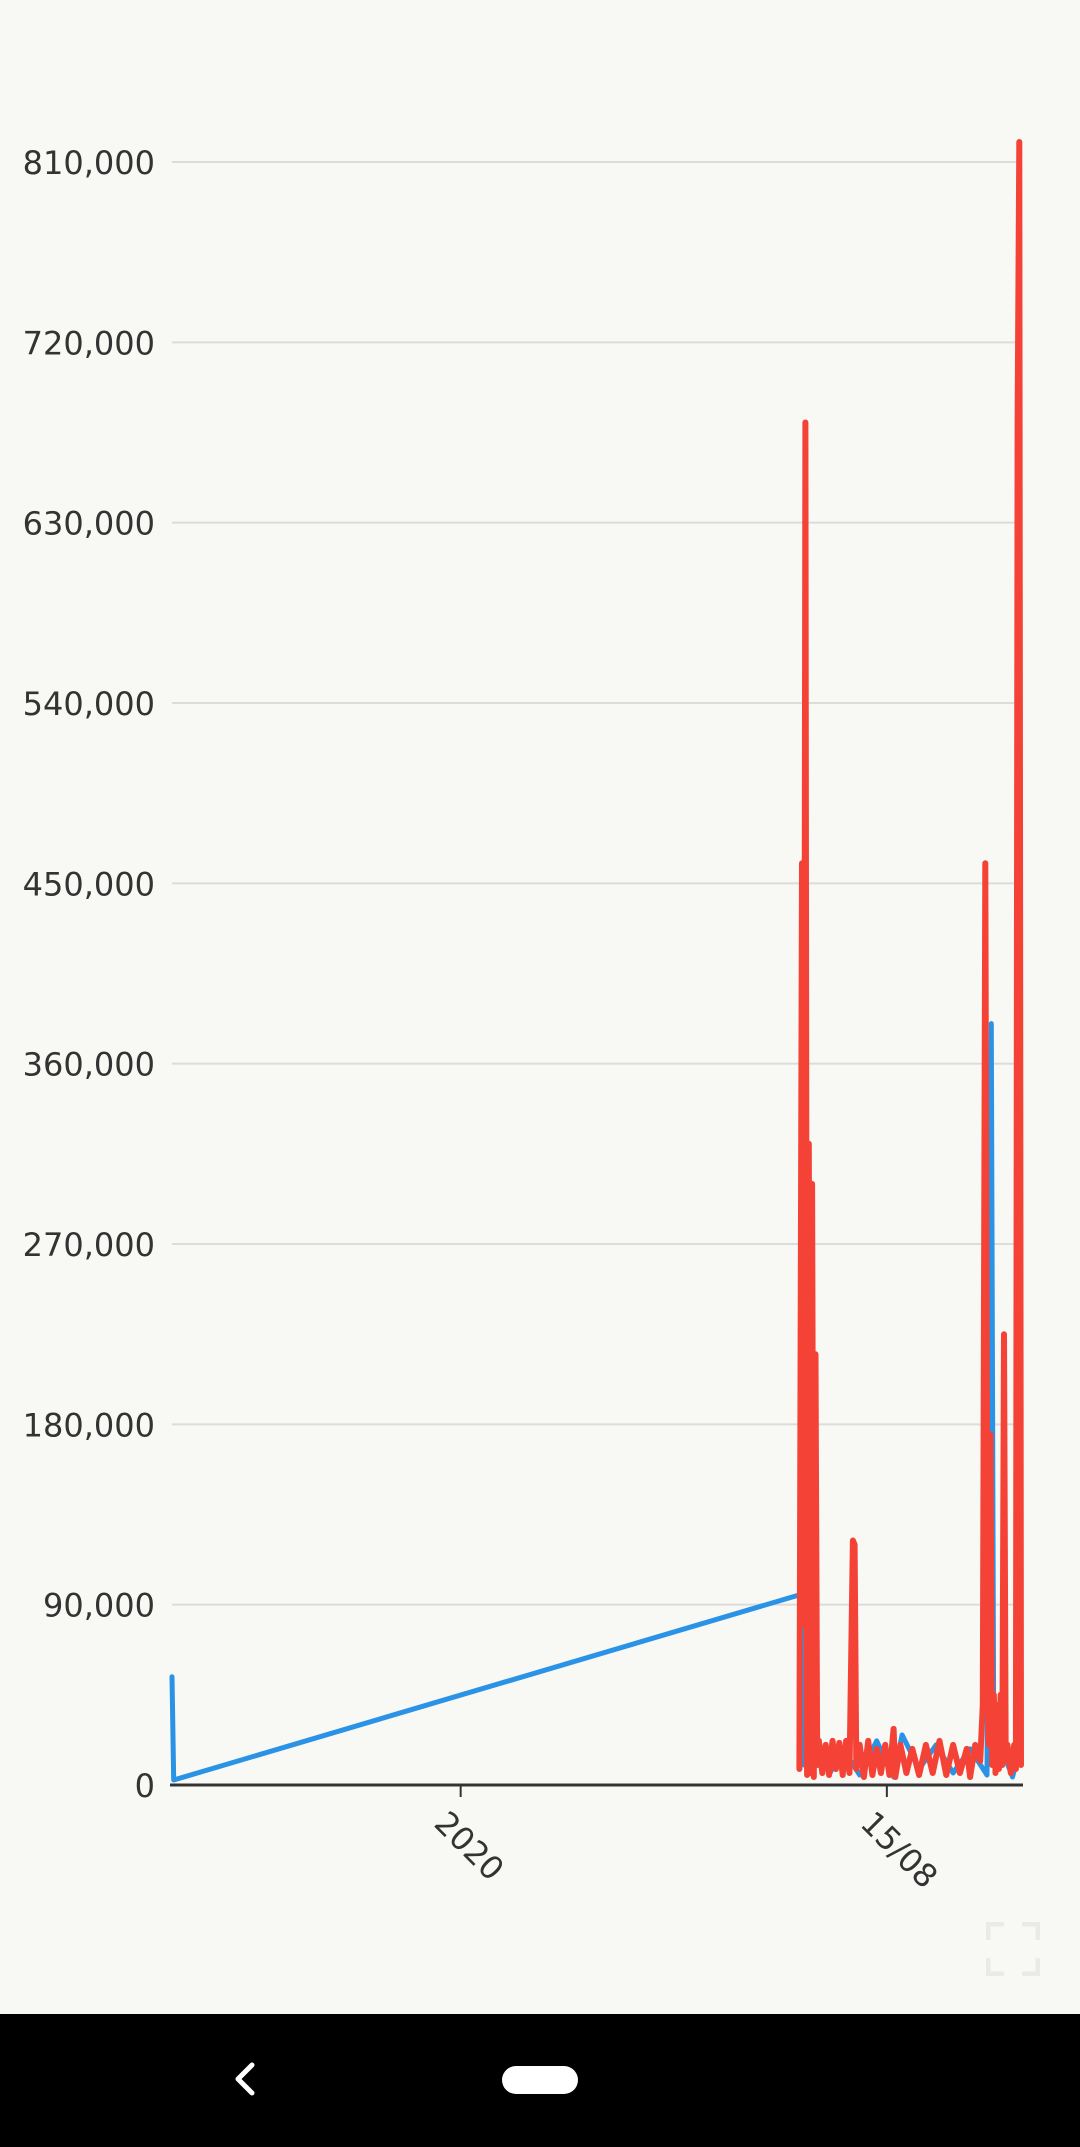 This screenshot has width=1080, height=2147. Describe the element at coordinates (89, 1065) in the screenshot. I see `y-tick-label: 360,000` at that location.